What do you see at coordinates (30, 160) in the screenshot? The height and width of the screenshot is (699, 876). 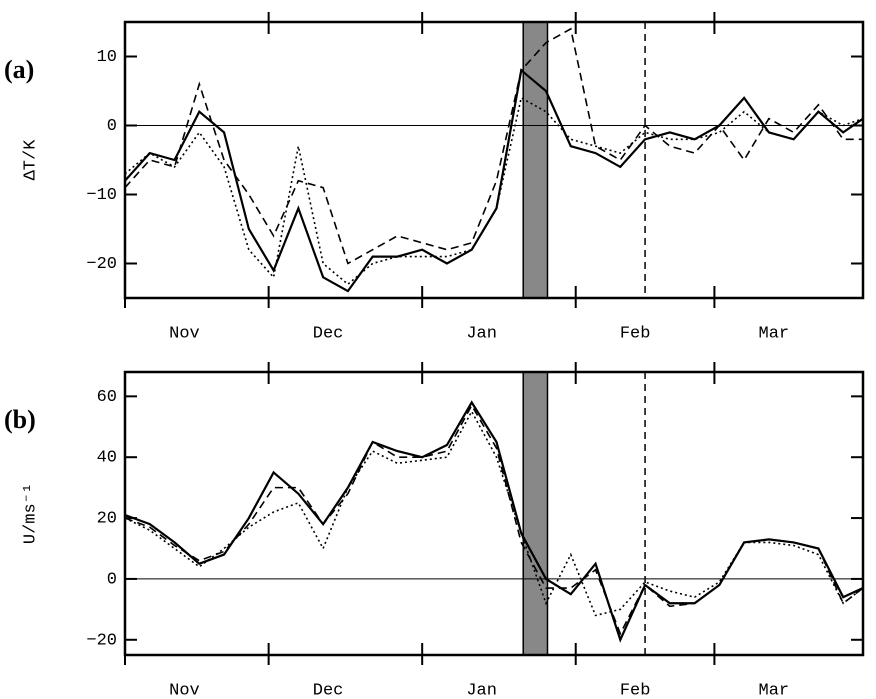 I see `y-axis-label: ΔT/K` at bounding box center [30, 160].